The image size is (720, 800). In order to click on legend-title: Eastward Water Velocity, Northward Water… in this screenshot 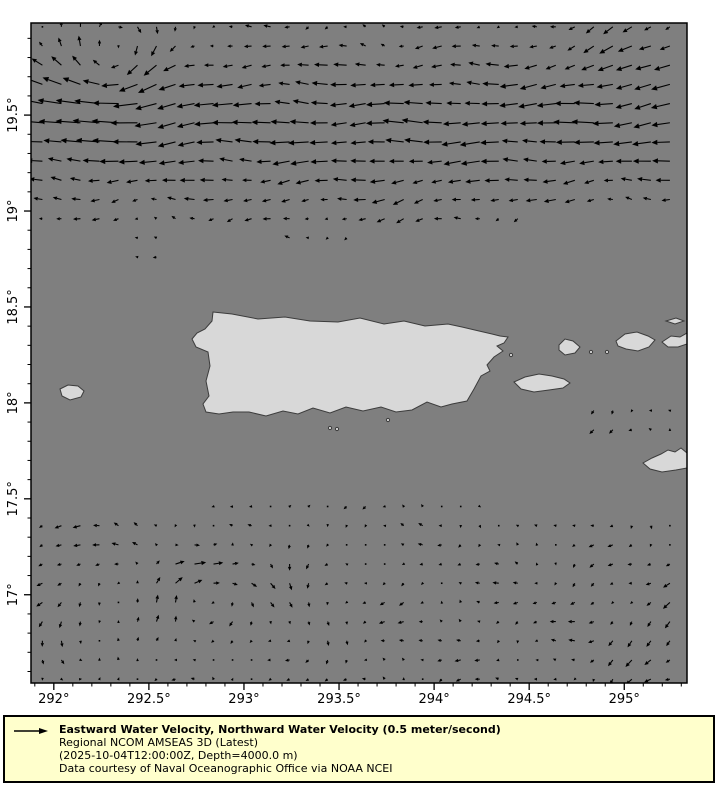, I will do `click(280, 729)`.